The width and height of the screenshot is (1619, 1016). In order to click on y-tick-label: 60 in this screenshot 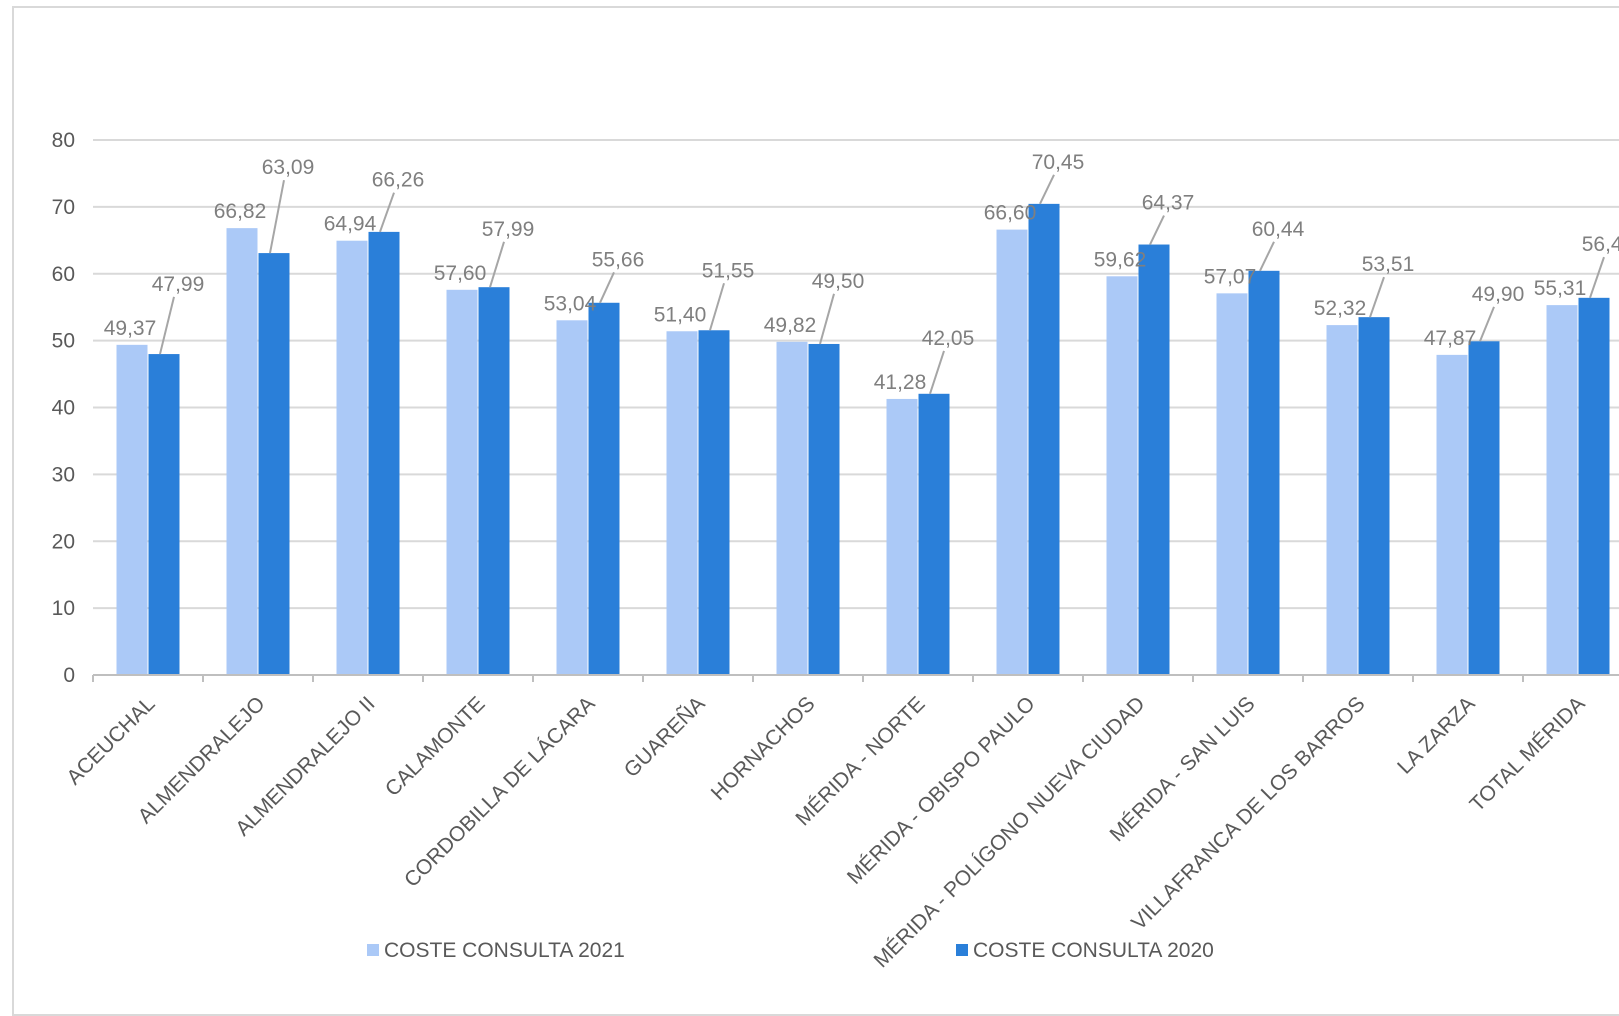, I will do `click(63, 274)`.